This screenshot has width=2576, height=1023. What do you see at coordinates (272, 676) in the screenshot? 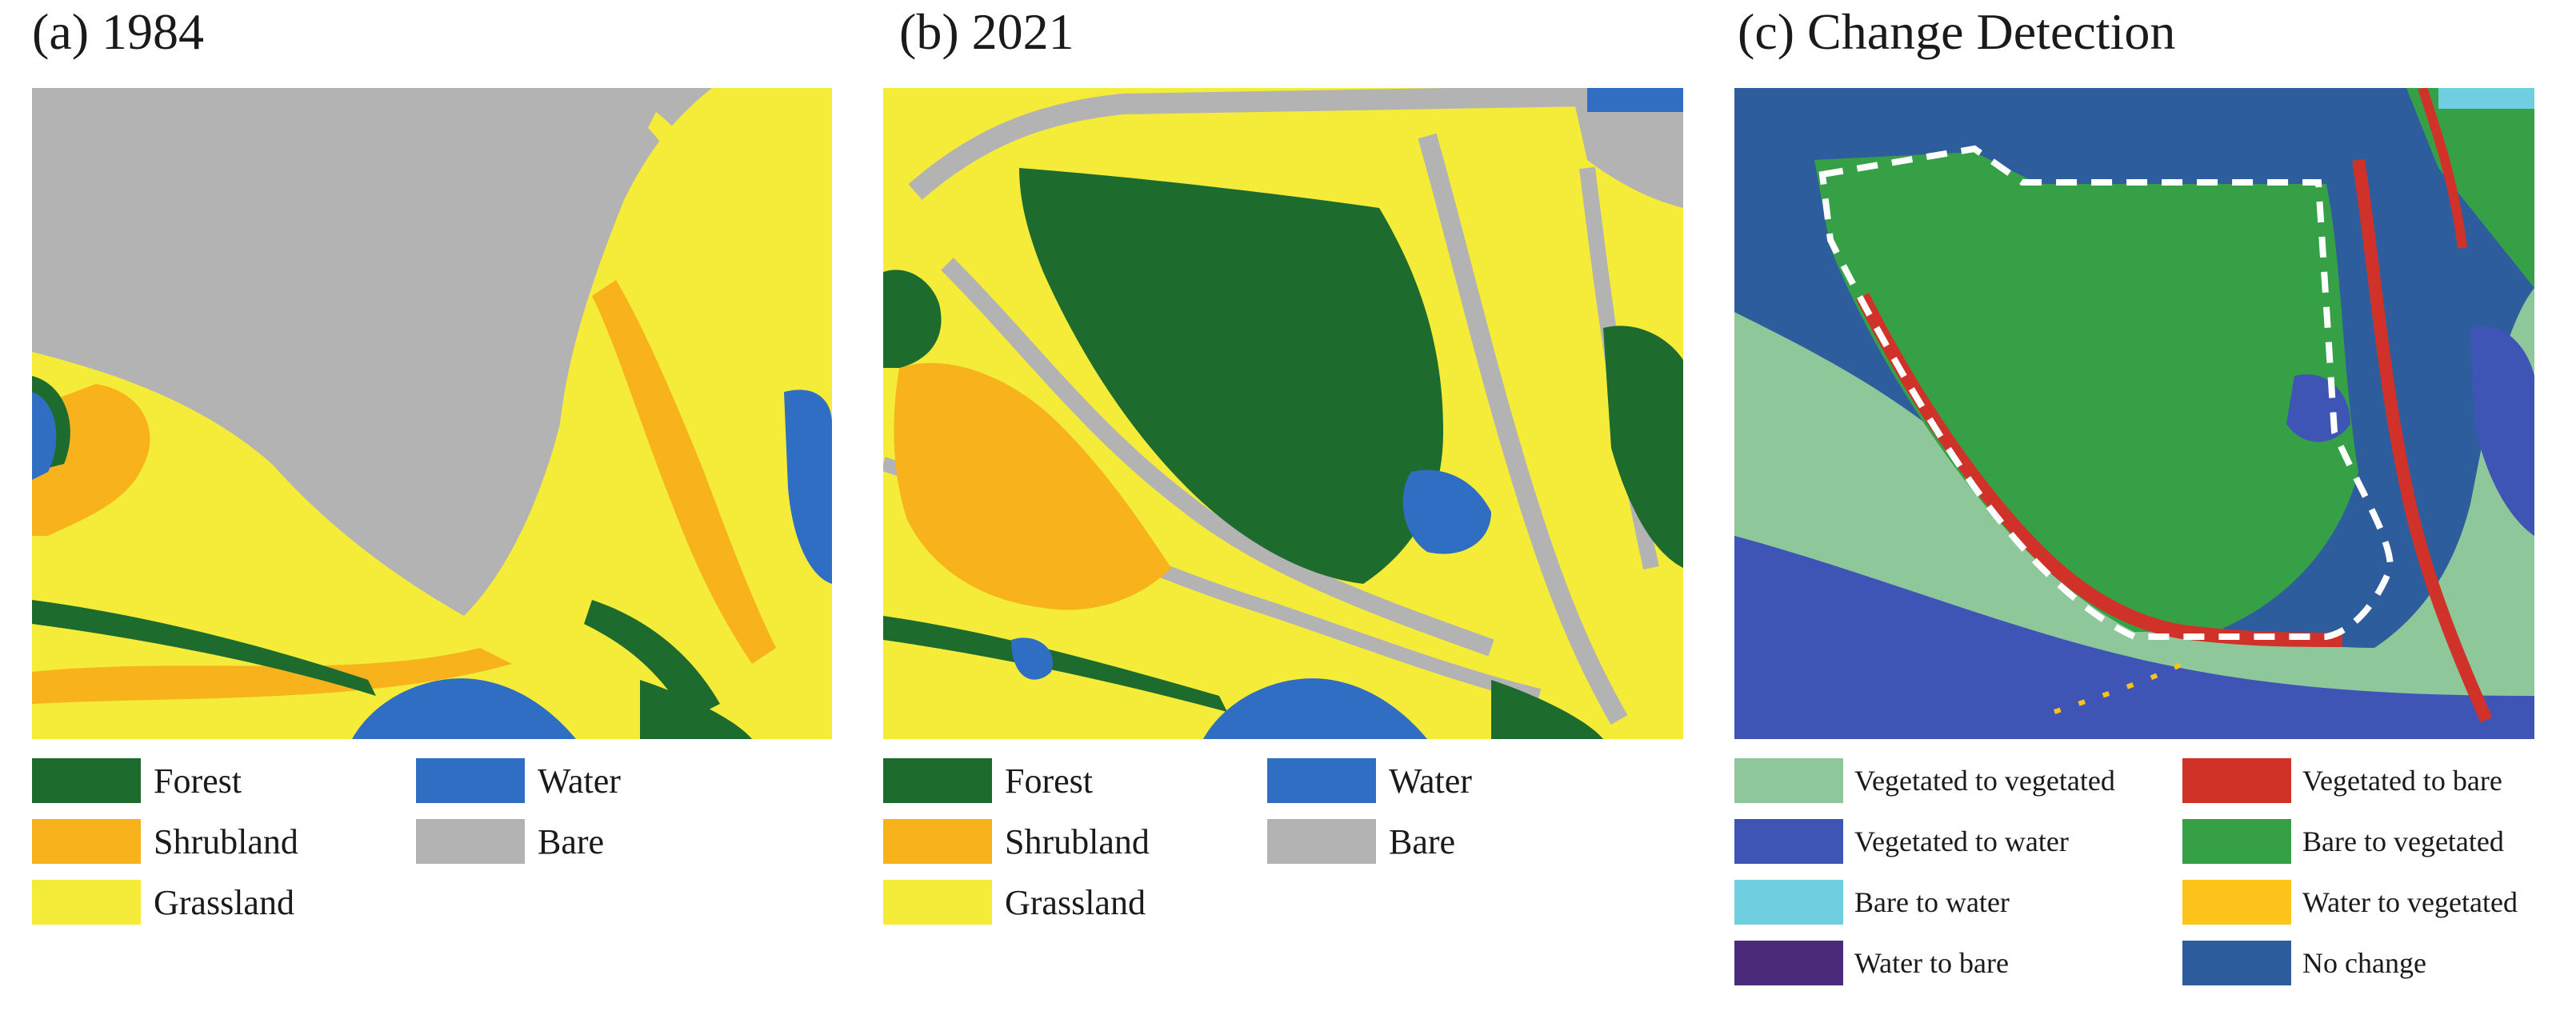
I see `shrubland-patch` at bounding box center [272, 676].